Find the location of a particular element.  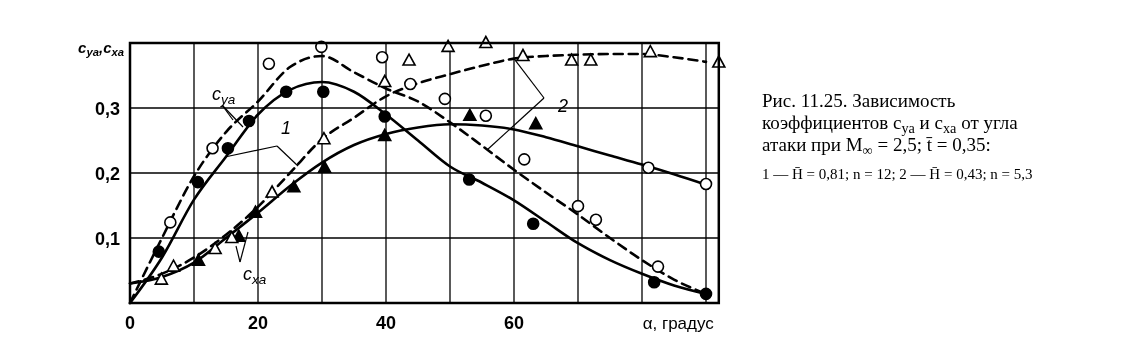

x-axis-title: α, градус is located at coordinates (678, 323).